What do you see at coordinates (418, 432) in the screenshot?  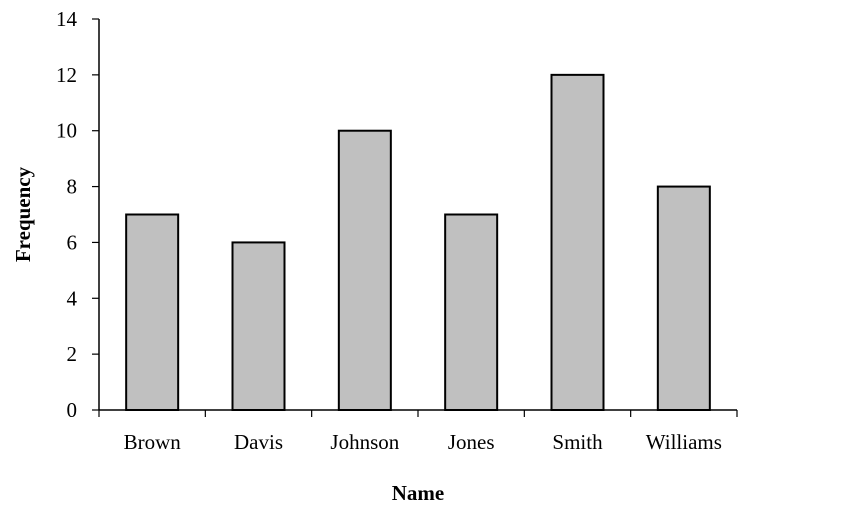 I see `x-axis-ticks: Brown Davis Johnson Jones Smith Williams` at bounding box center [418, 432].